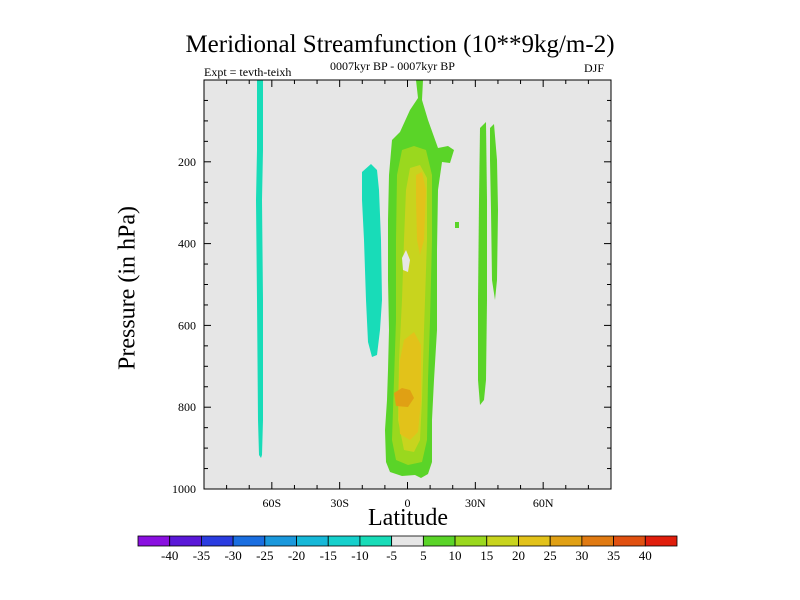  I want to click on y-tick-label: 400, so click(187, 244).